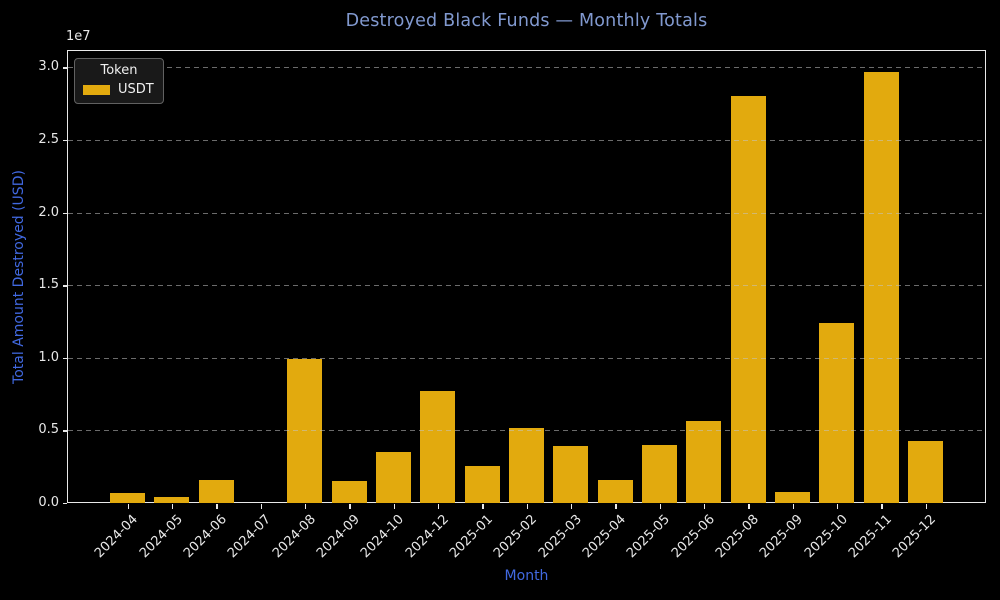 The height and width of the screenshot is (600, 1000). Describe the element at coordinates (117, 537) in the screenshot. I see `x-tick-label: 2024-04` at that location.